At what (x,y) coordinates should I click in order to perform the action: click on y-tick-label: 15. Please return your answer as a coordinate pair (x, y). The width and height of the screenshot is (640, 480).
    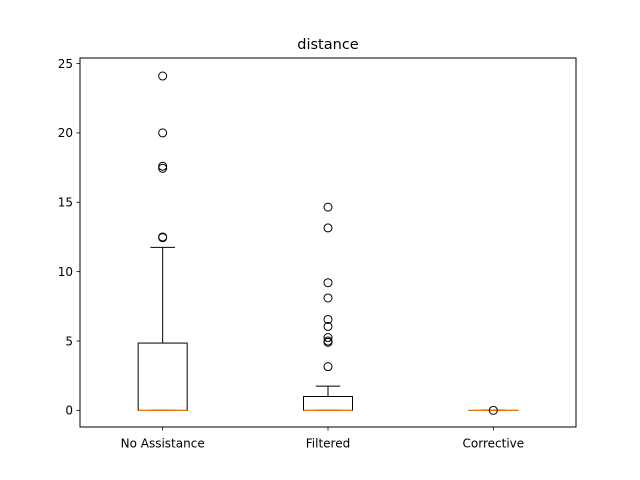
    Looking at the image, I should click on (65, 203).